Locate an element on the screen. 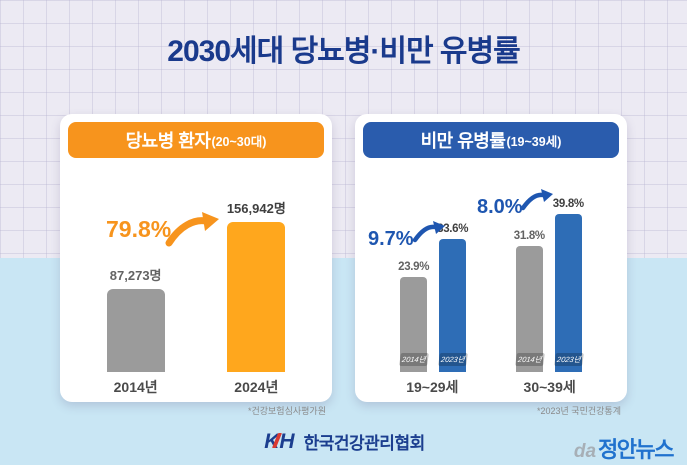 Image resolution: width=687 pixels, height=465 pixels. bar-value-label: 31.8% is located at coordinates (529, 236).